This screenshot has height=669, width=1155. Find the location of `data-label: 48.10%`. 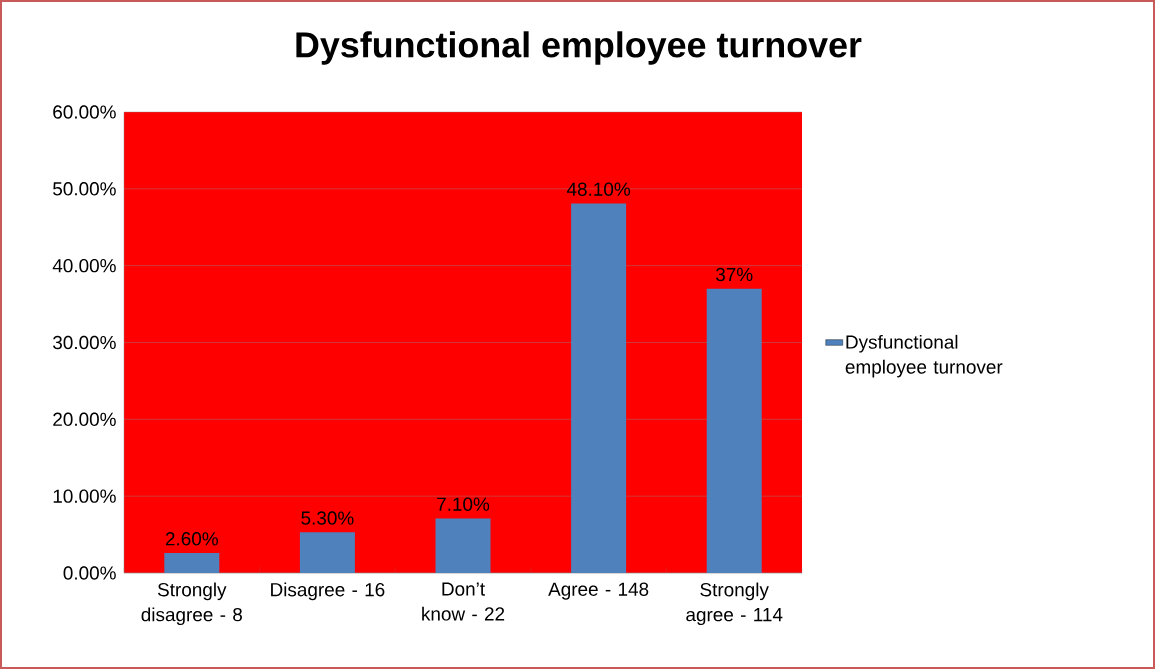

data-label: 48.10% is located at coordinates (598, 189).